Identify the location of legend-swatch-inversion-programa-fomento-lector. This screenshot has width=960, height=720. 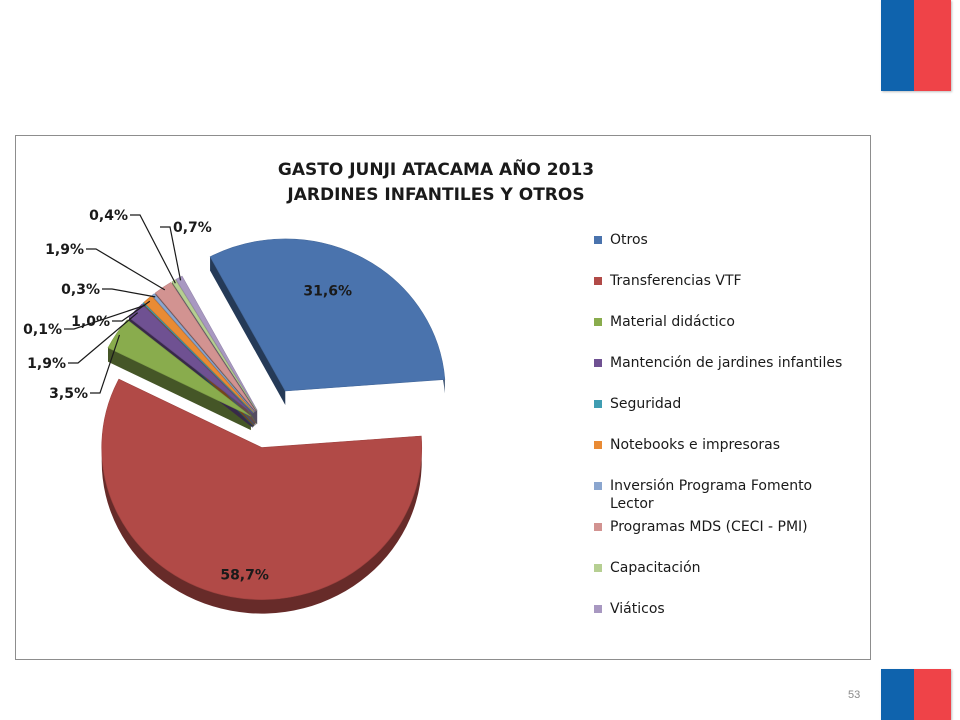
(598, 486).